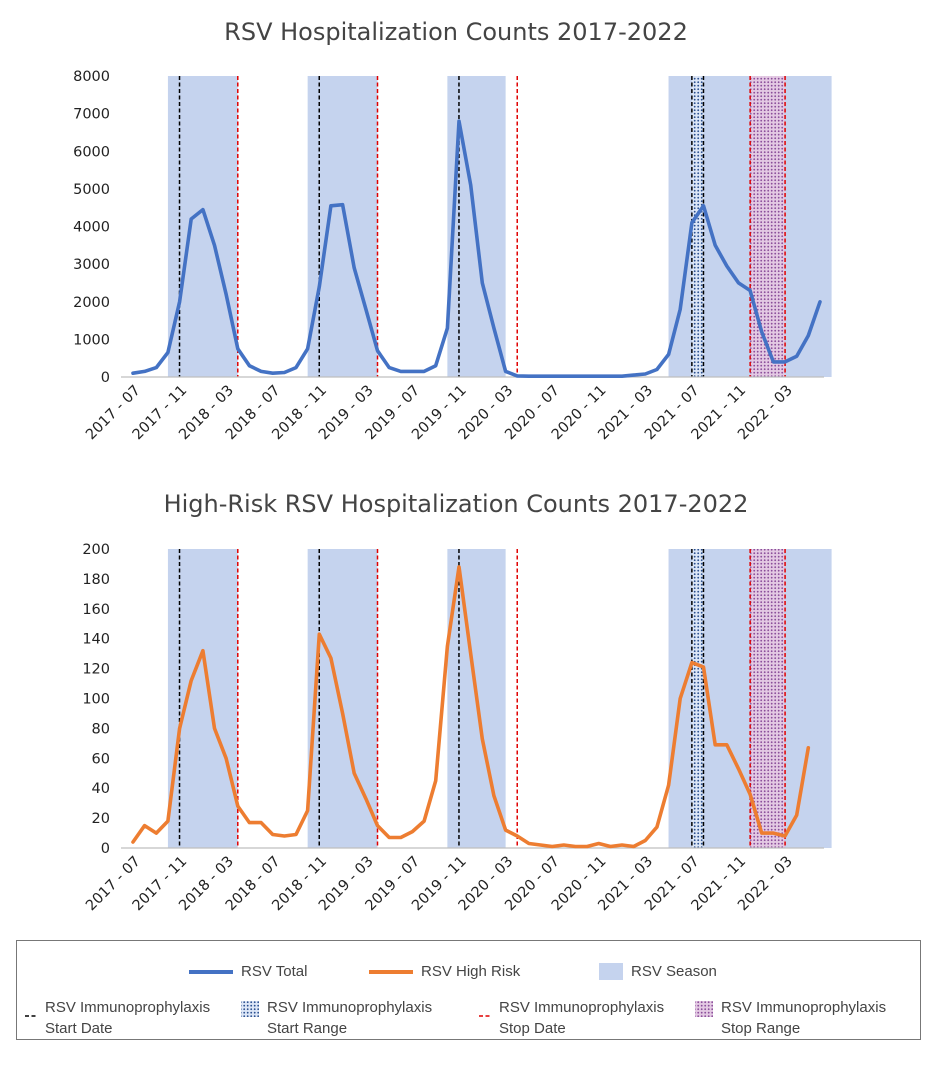 The width and height of the screenshot is (936, 1082). I want to click on y-tick-label: 4000, so click(91, 228).